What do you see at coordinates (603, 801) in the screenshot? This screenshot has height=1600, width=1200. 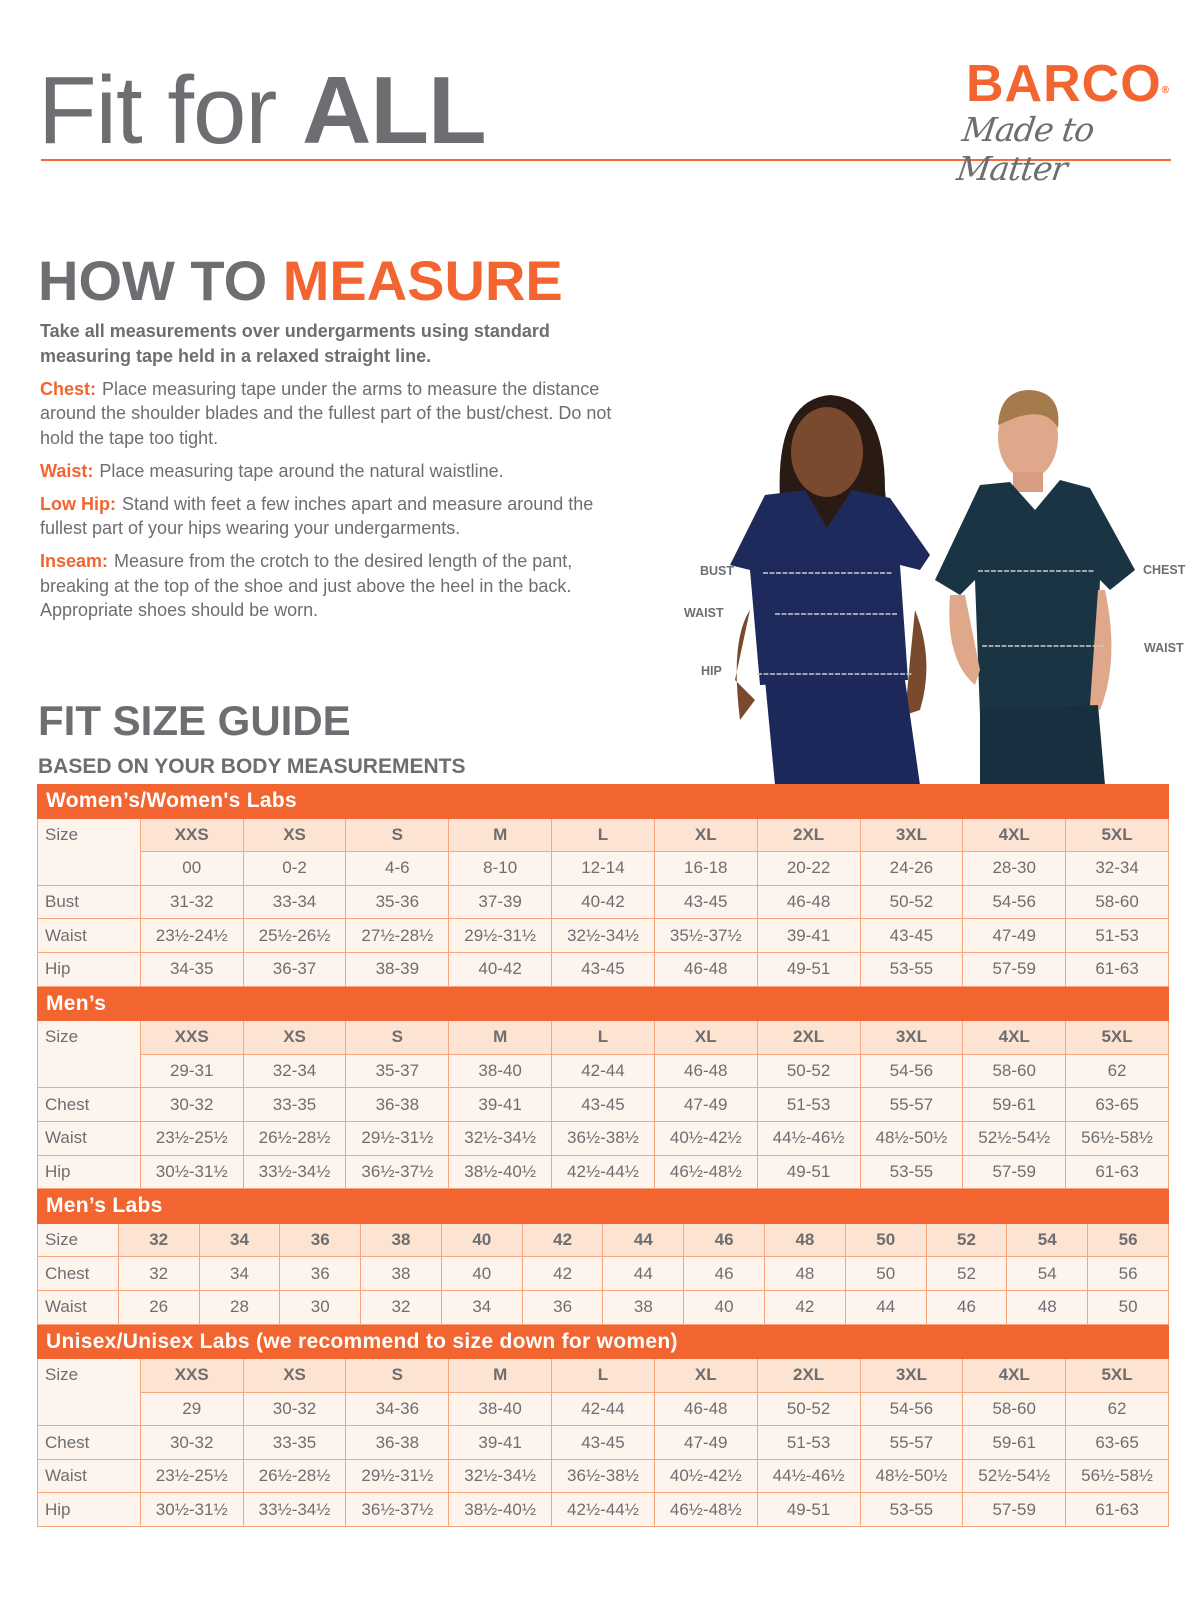 I see `table-row: Women’s/Women's Labs` at bounding box center [603, 801].